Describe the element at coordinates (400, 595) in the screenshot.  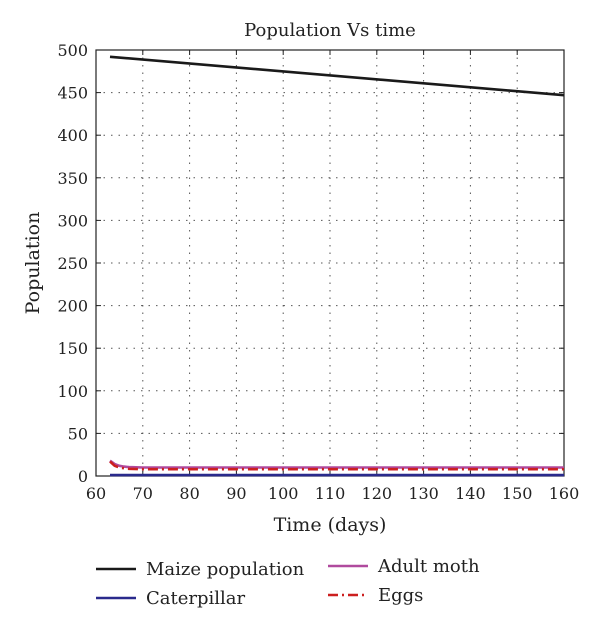
I see `legend-label-eggs: Eggs` at that location.